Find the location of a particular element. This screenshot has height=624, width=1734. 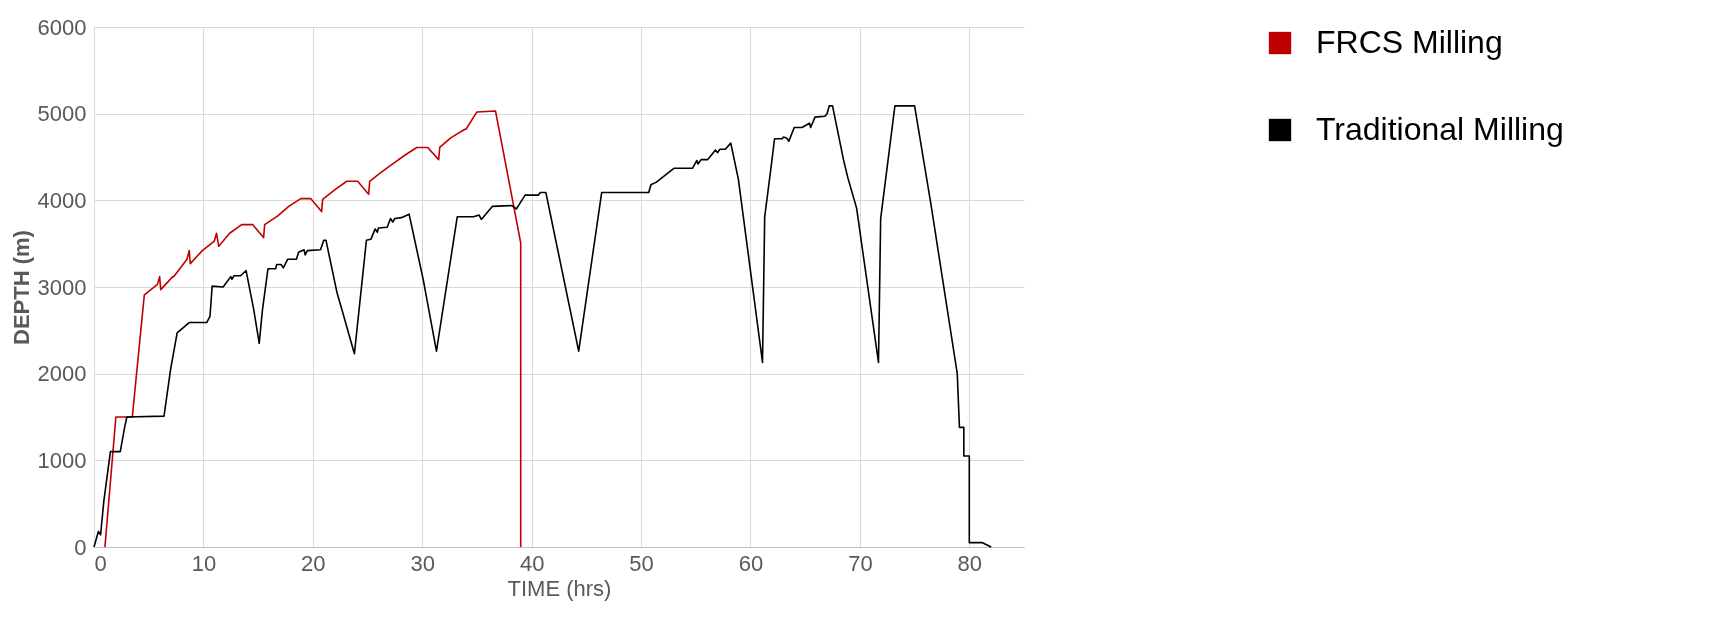

y-tick-label: 0 is located at coordinates (80, 547).